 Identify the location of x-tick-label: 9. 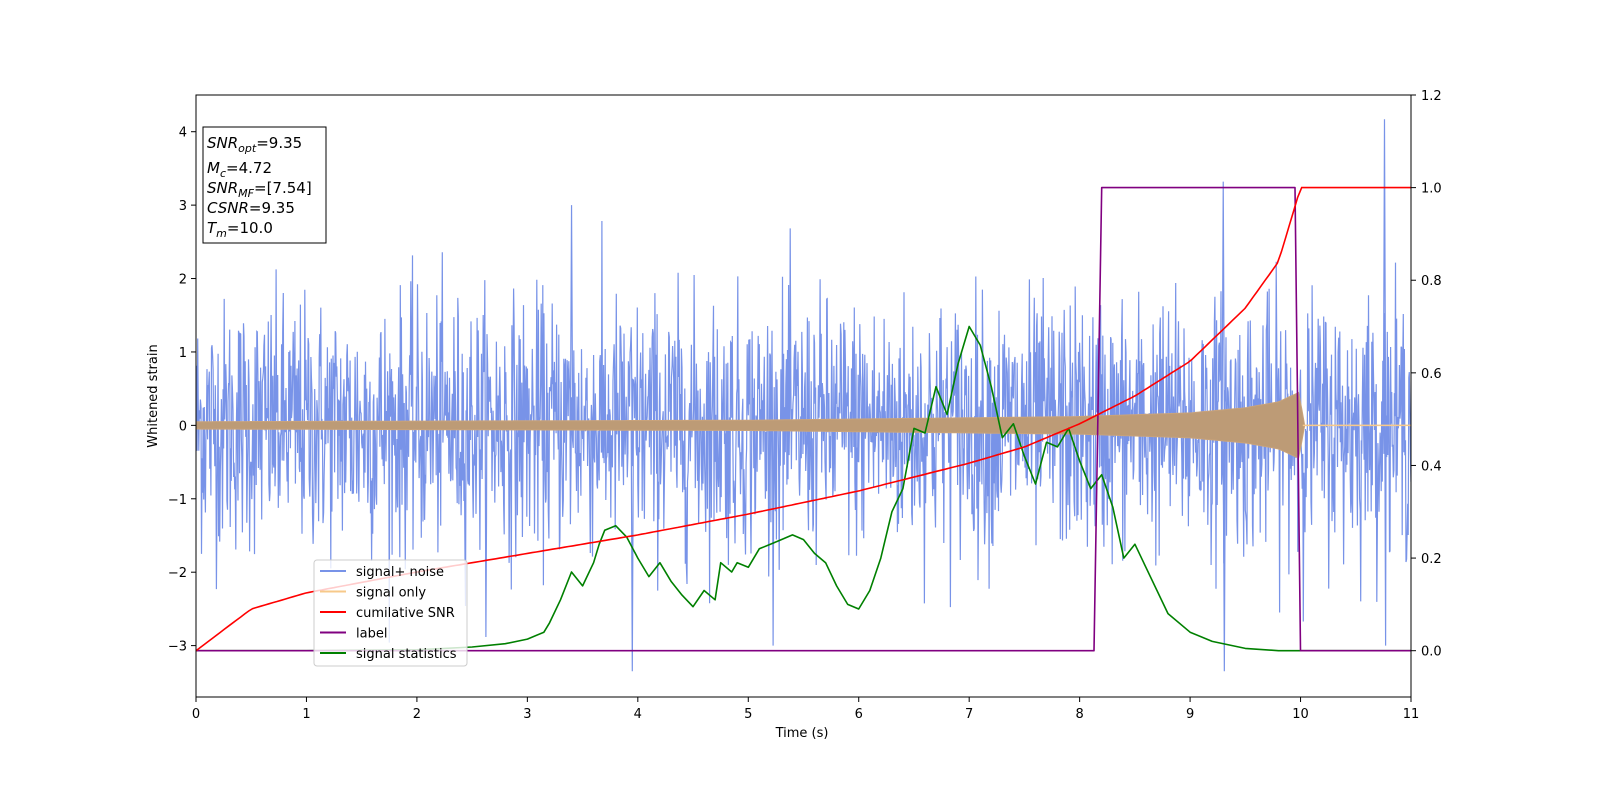
(1190, 714).